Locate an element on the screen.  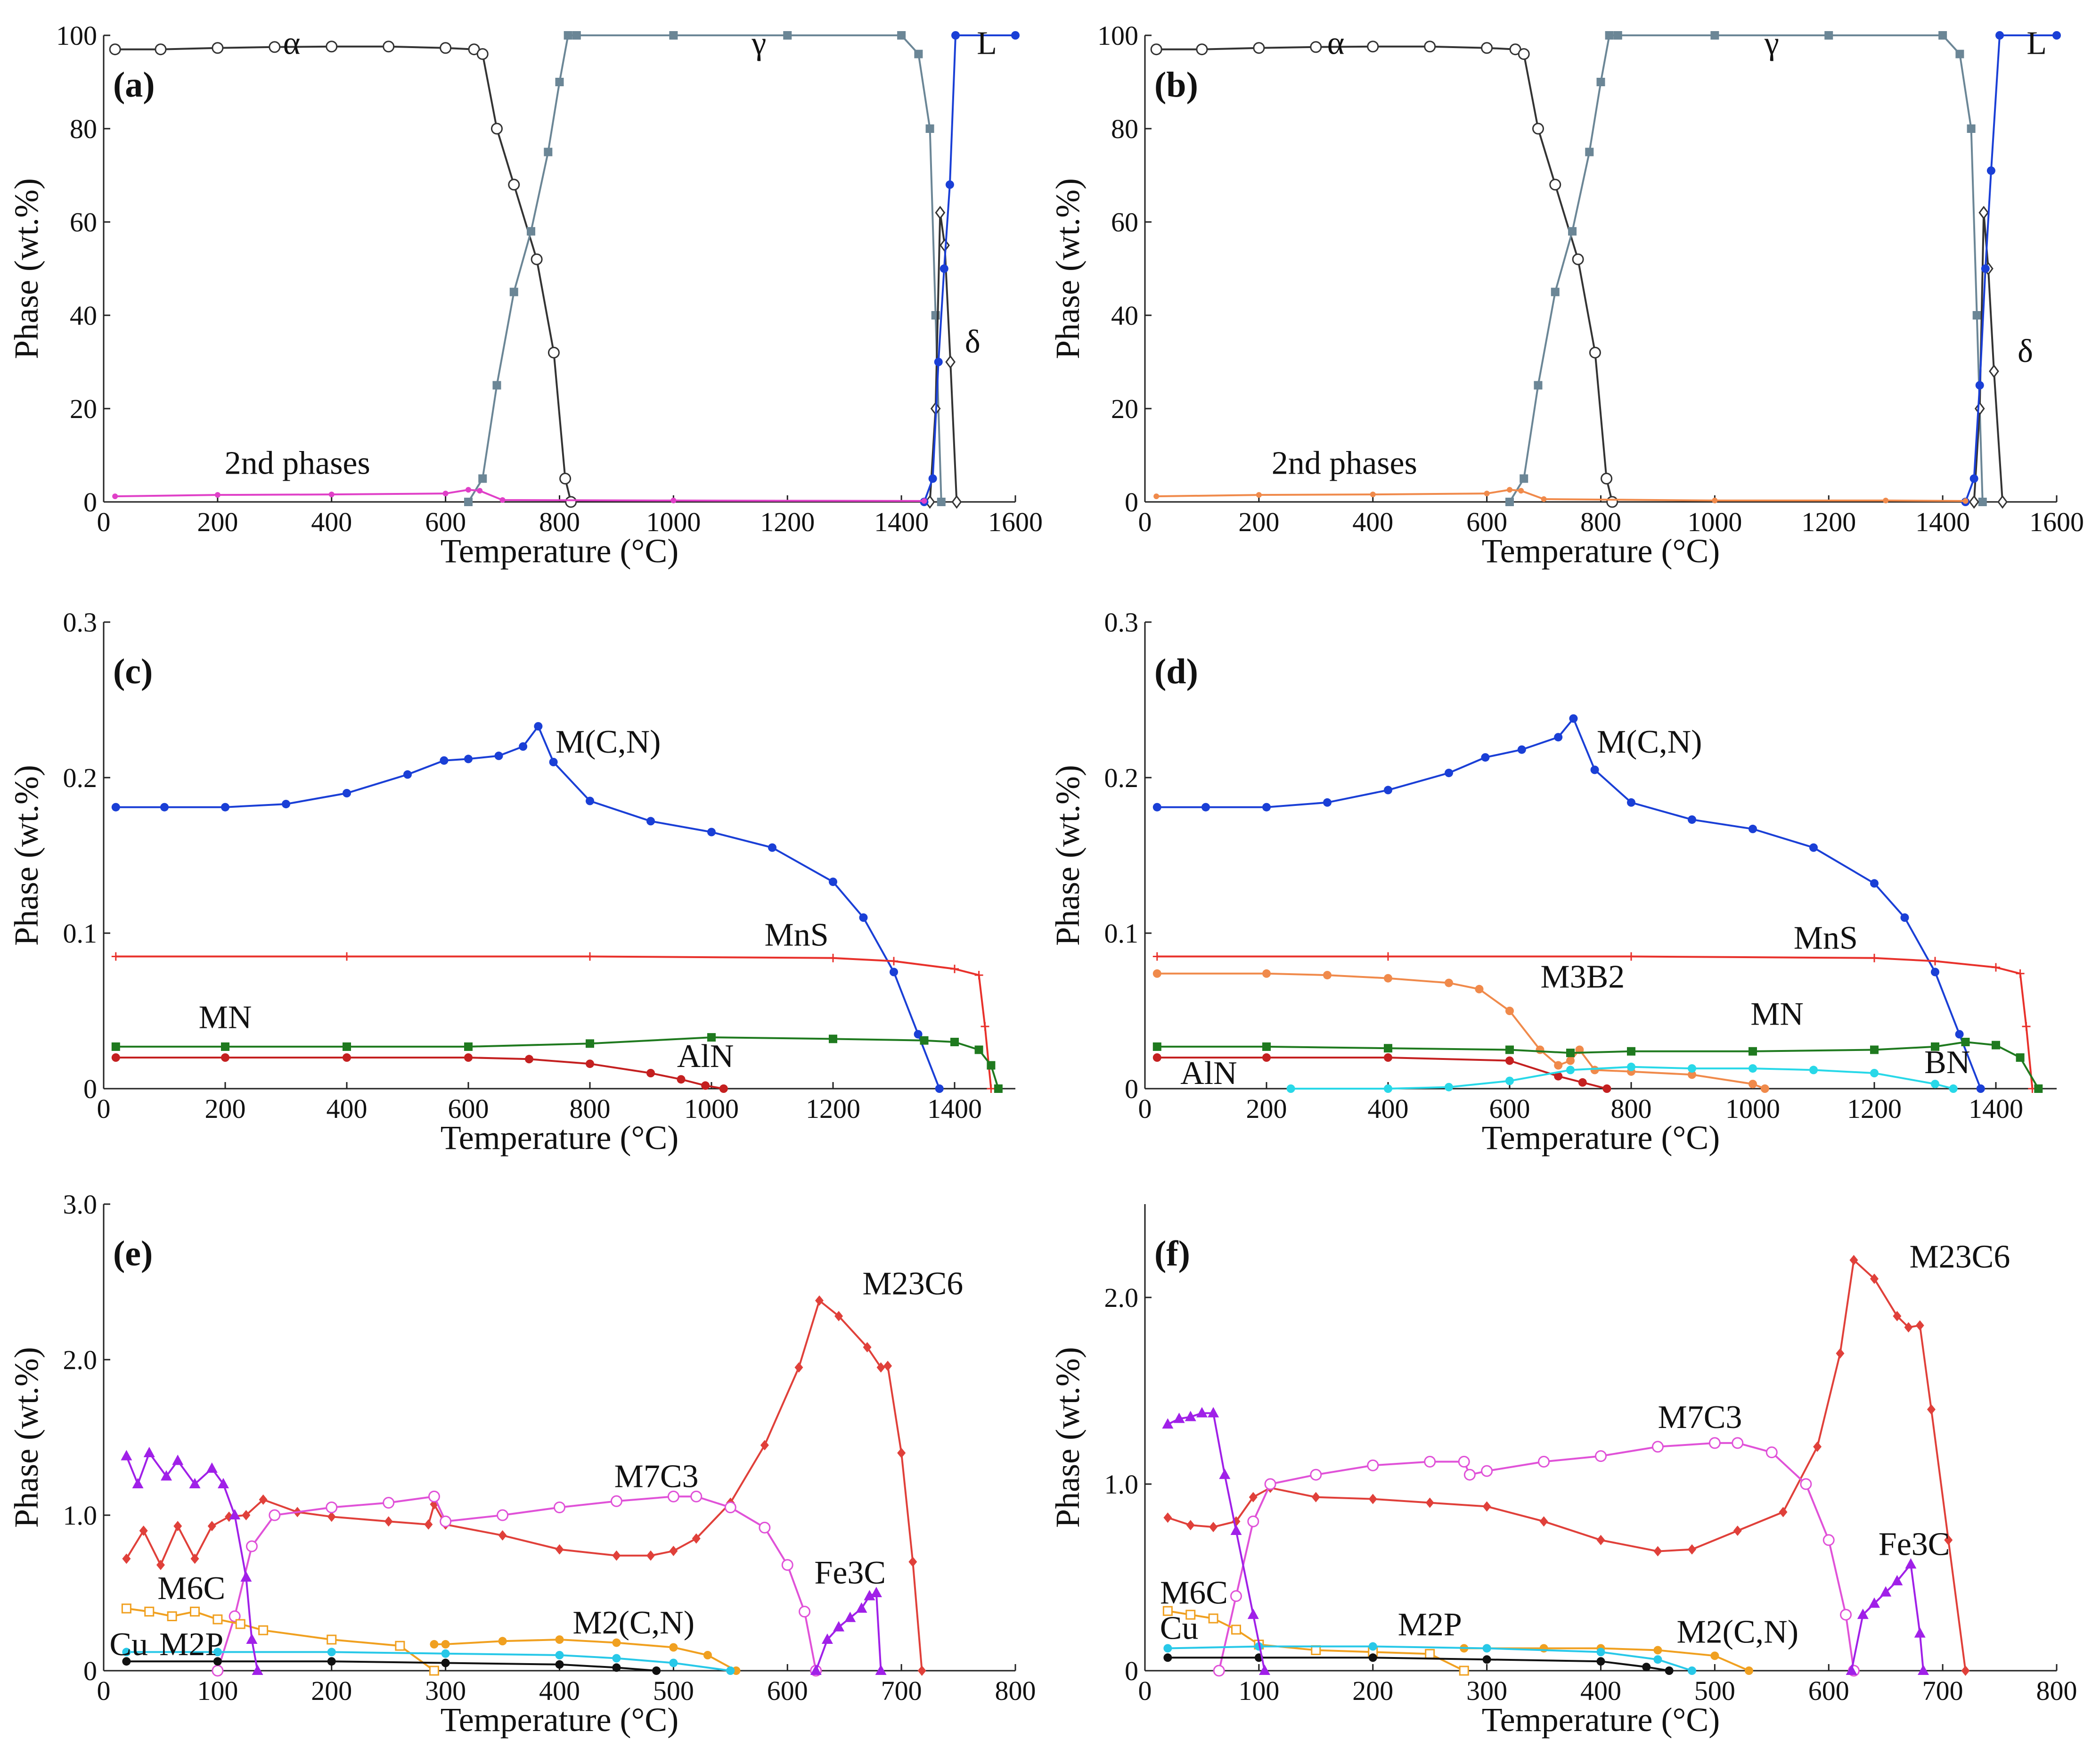
annotation-m6c: M6C is located at coordinates (191, 1588).